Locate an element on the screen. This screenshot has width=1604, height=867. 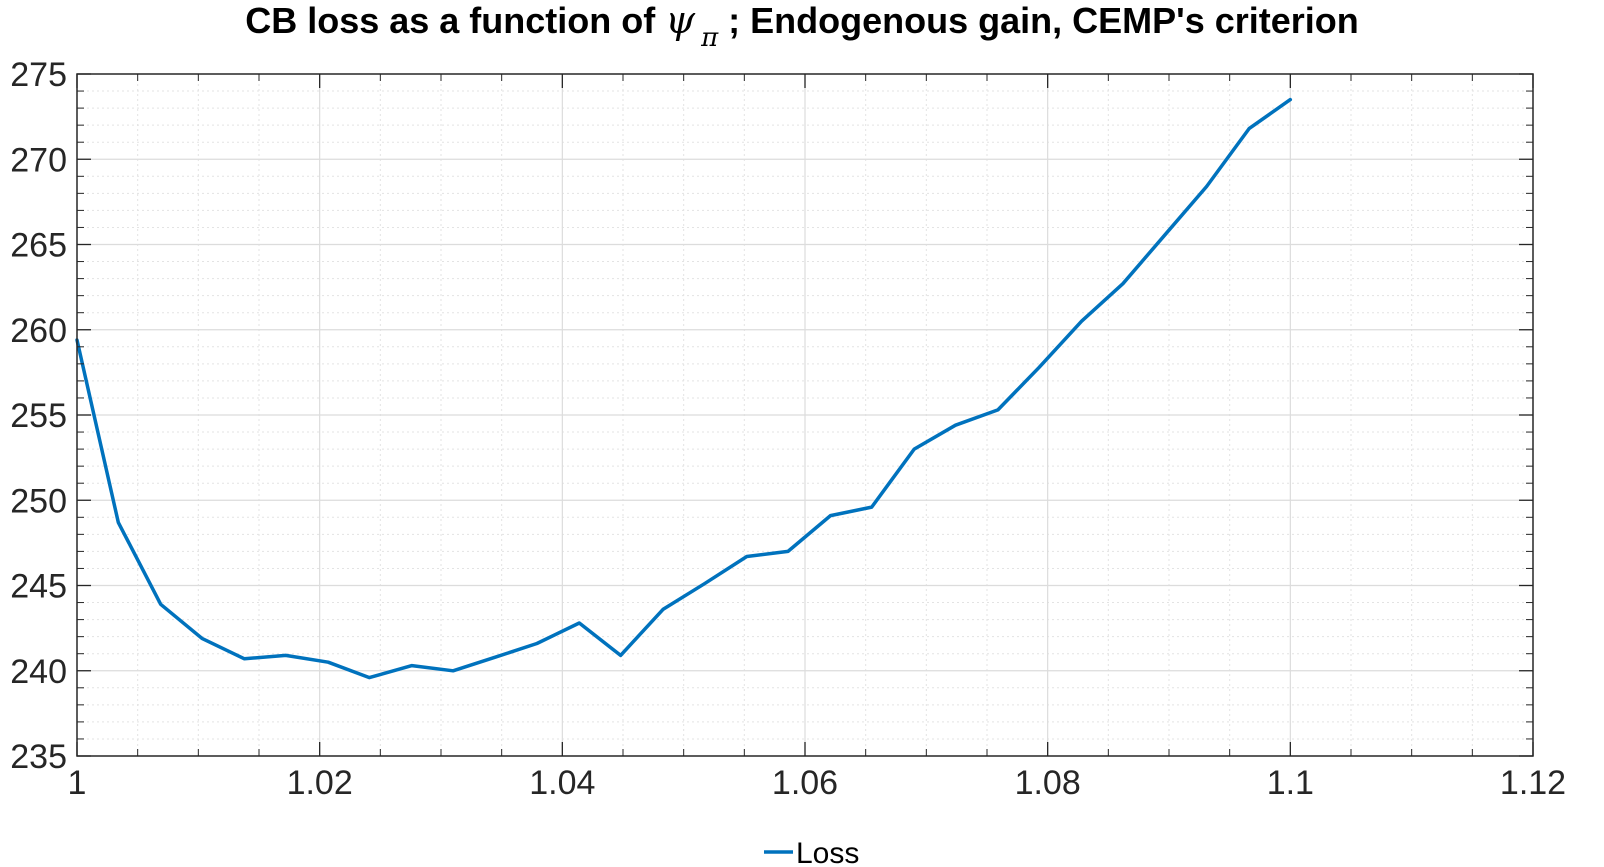
y-tick-label: 240 is located at coordinates (38, 672).